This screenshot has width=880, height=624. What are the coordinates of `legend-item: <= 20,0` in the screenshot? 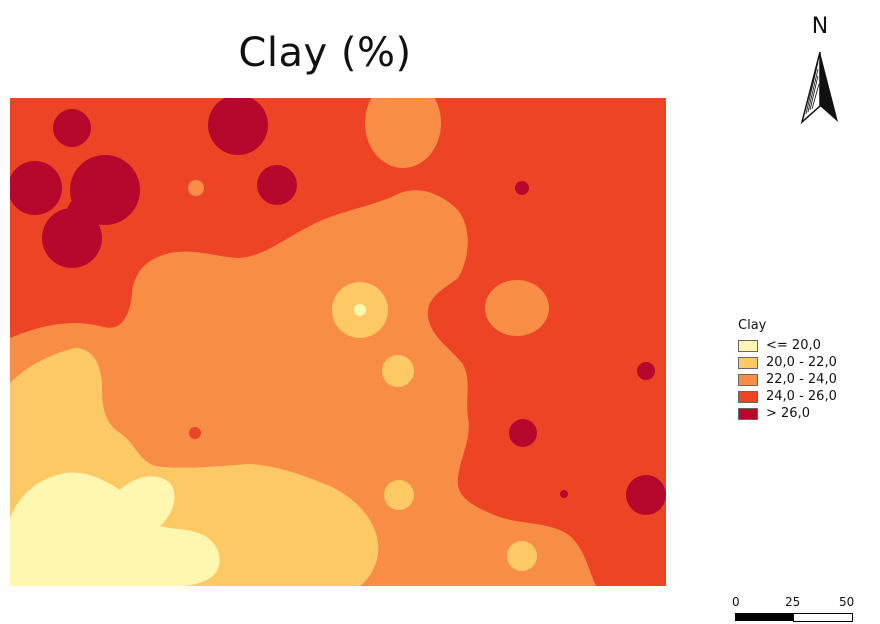 It's located at (787, 345).